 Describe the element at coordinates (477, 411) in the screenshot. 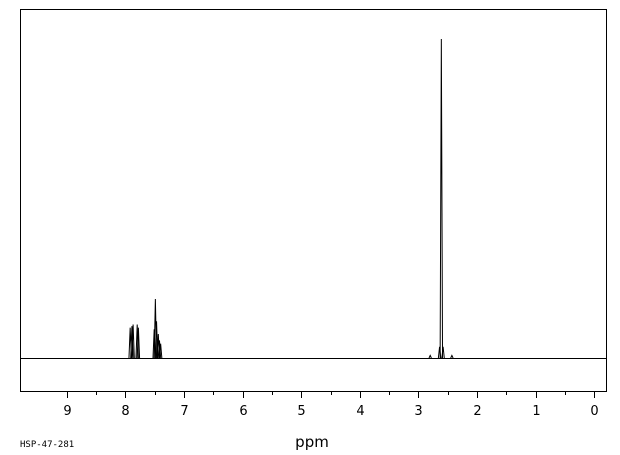

I see `x-tick-label: 2` at that location.